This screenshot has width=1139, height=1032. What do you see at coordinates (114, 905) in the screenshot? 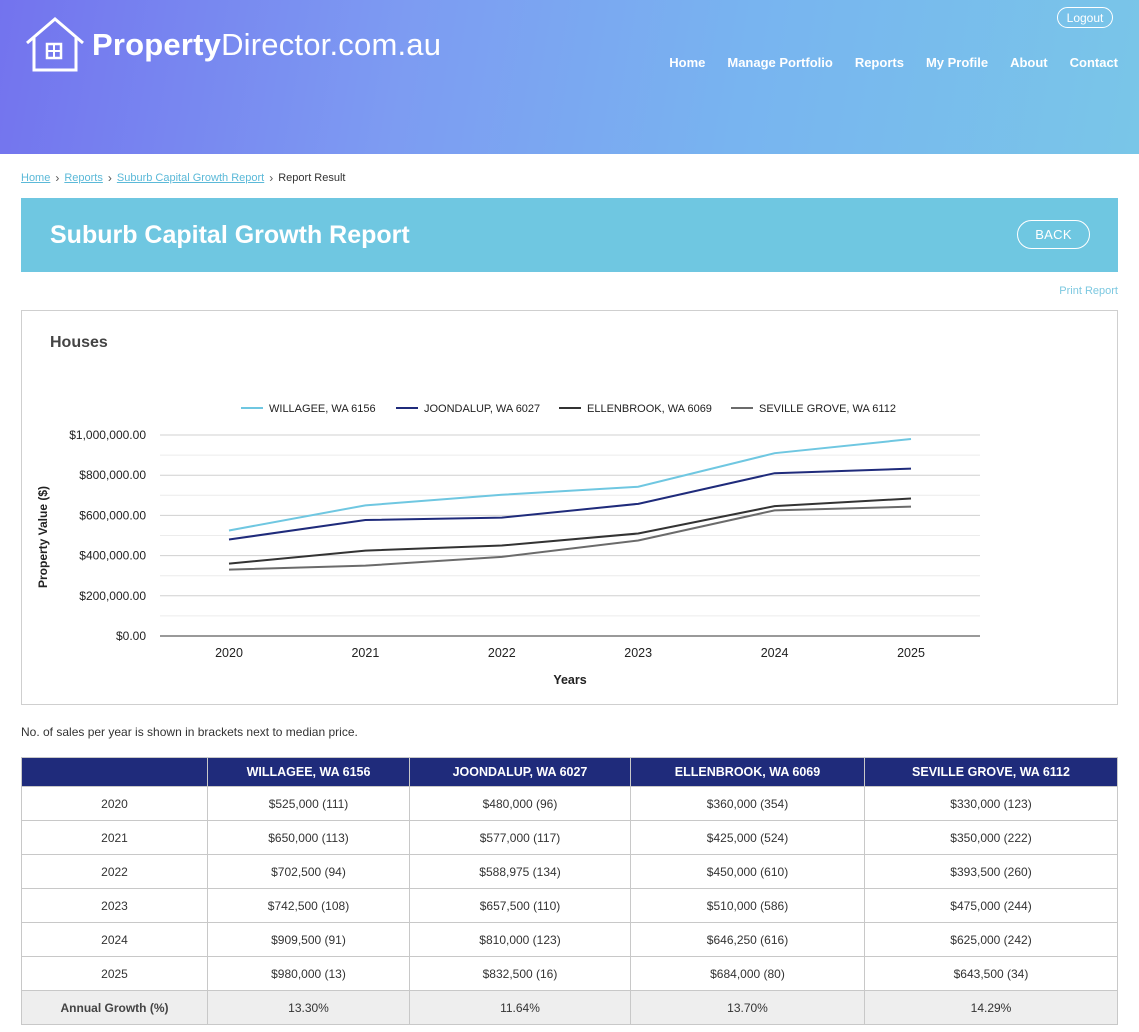
I see `table-cell: 2023` at bounding box center [114, 905].